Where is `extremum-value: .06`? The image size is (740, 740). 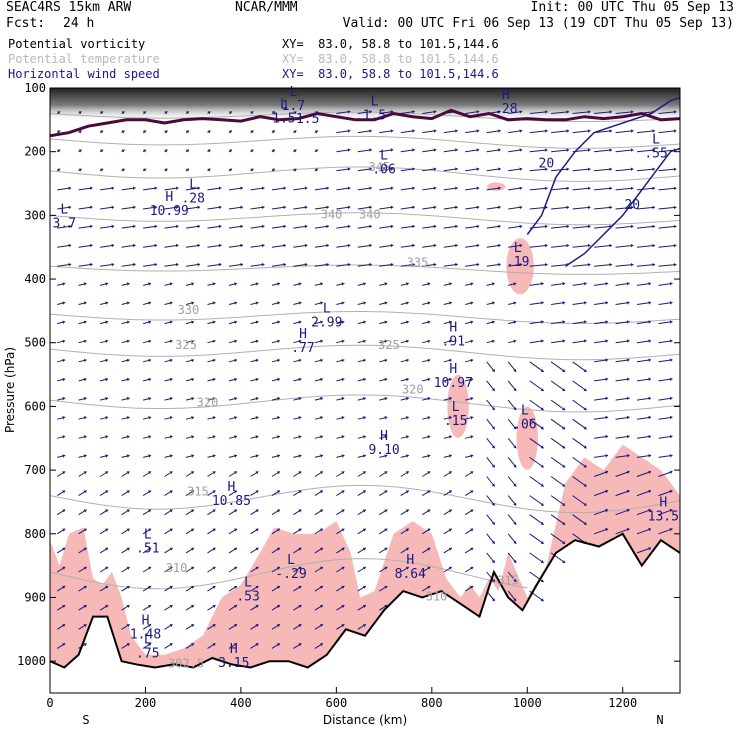 extremum-value: .06 is located at coordinates (524, 424).